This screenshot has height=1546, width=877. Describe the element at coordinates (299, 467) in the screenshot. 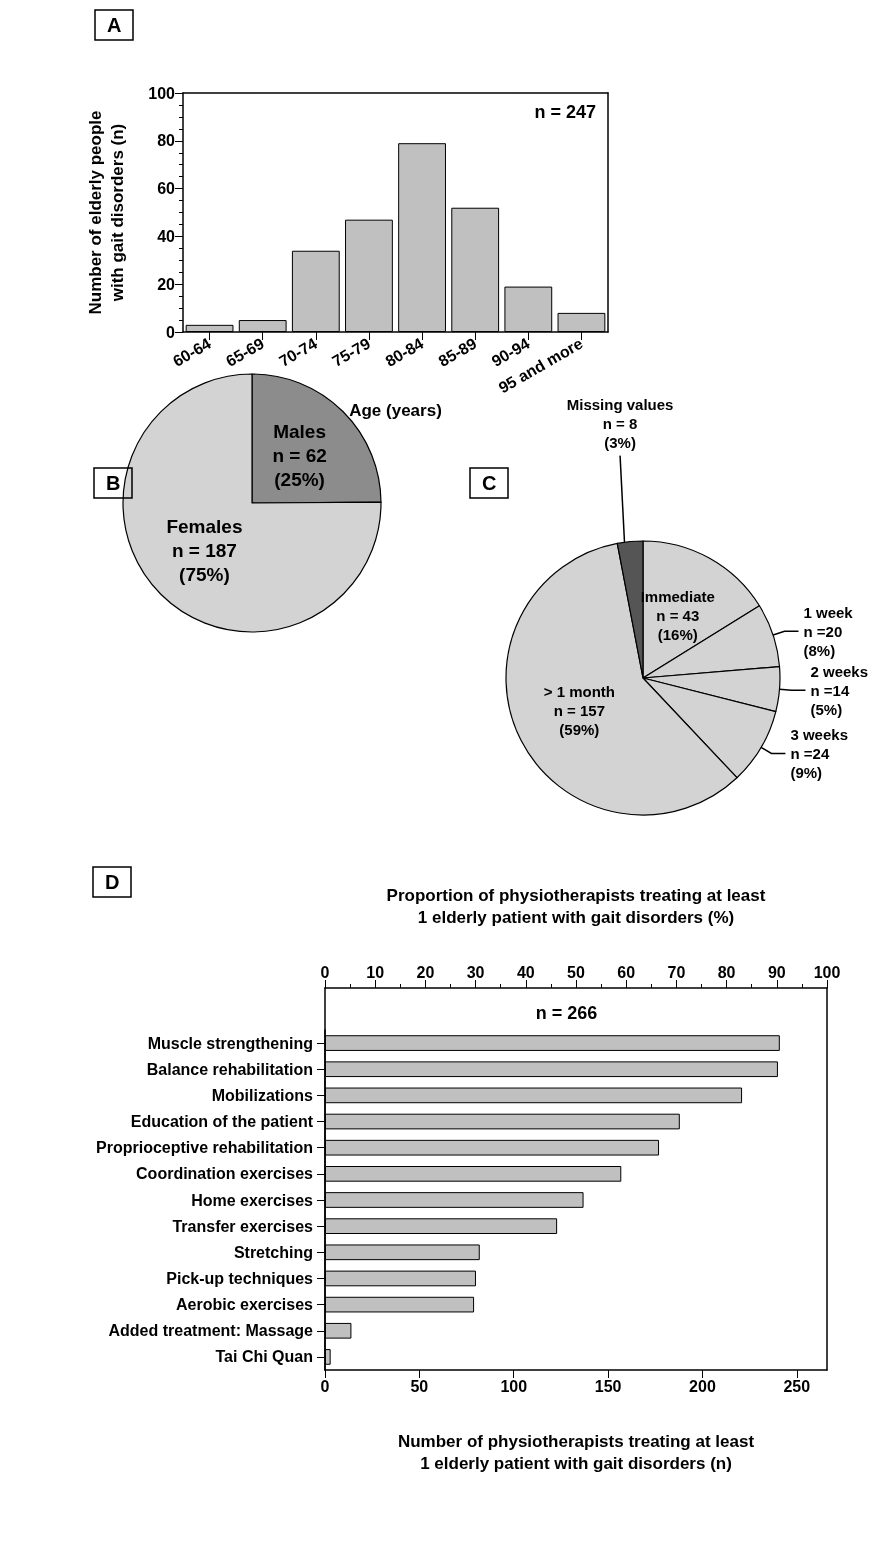

I see `data-label: n = 62 (25%)` at that location.